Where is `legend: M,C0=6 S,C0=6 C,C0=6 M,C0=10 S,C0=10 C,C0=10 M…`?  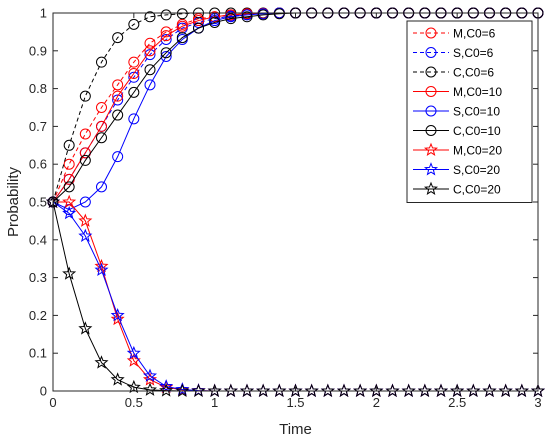
legend: M,C0=6 S,C0=6 C,C0=6 M,C0=10 S,C0=10 C,C0=10 M… is located at coordinates (469, 111).